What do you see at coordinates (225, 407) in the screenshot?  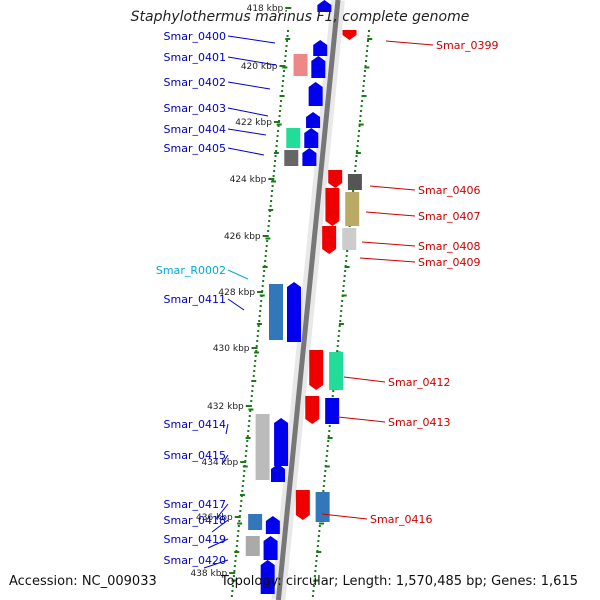 I see `kbp-label: 432 kbp` at bounding box center [225, 407].